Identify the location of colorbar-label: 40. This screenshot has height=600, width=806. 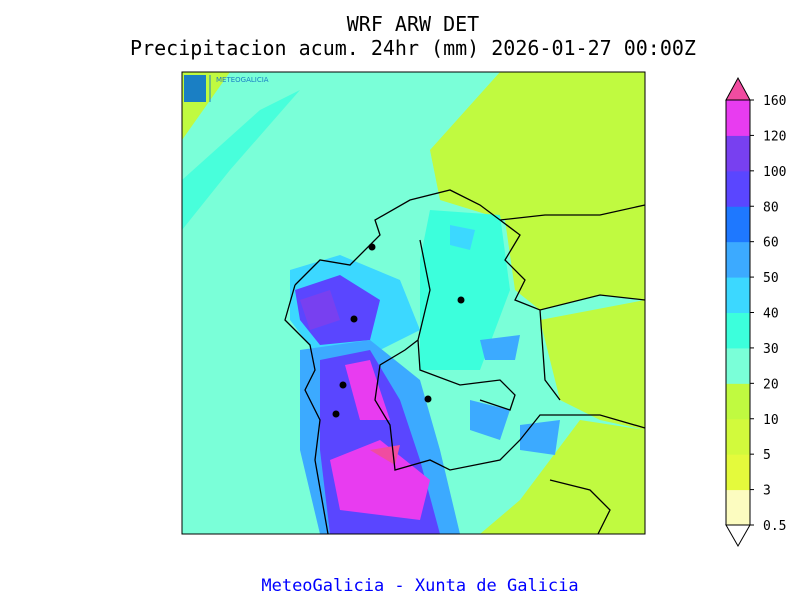
(771, 314).